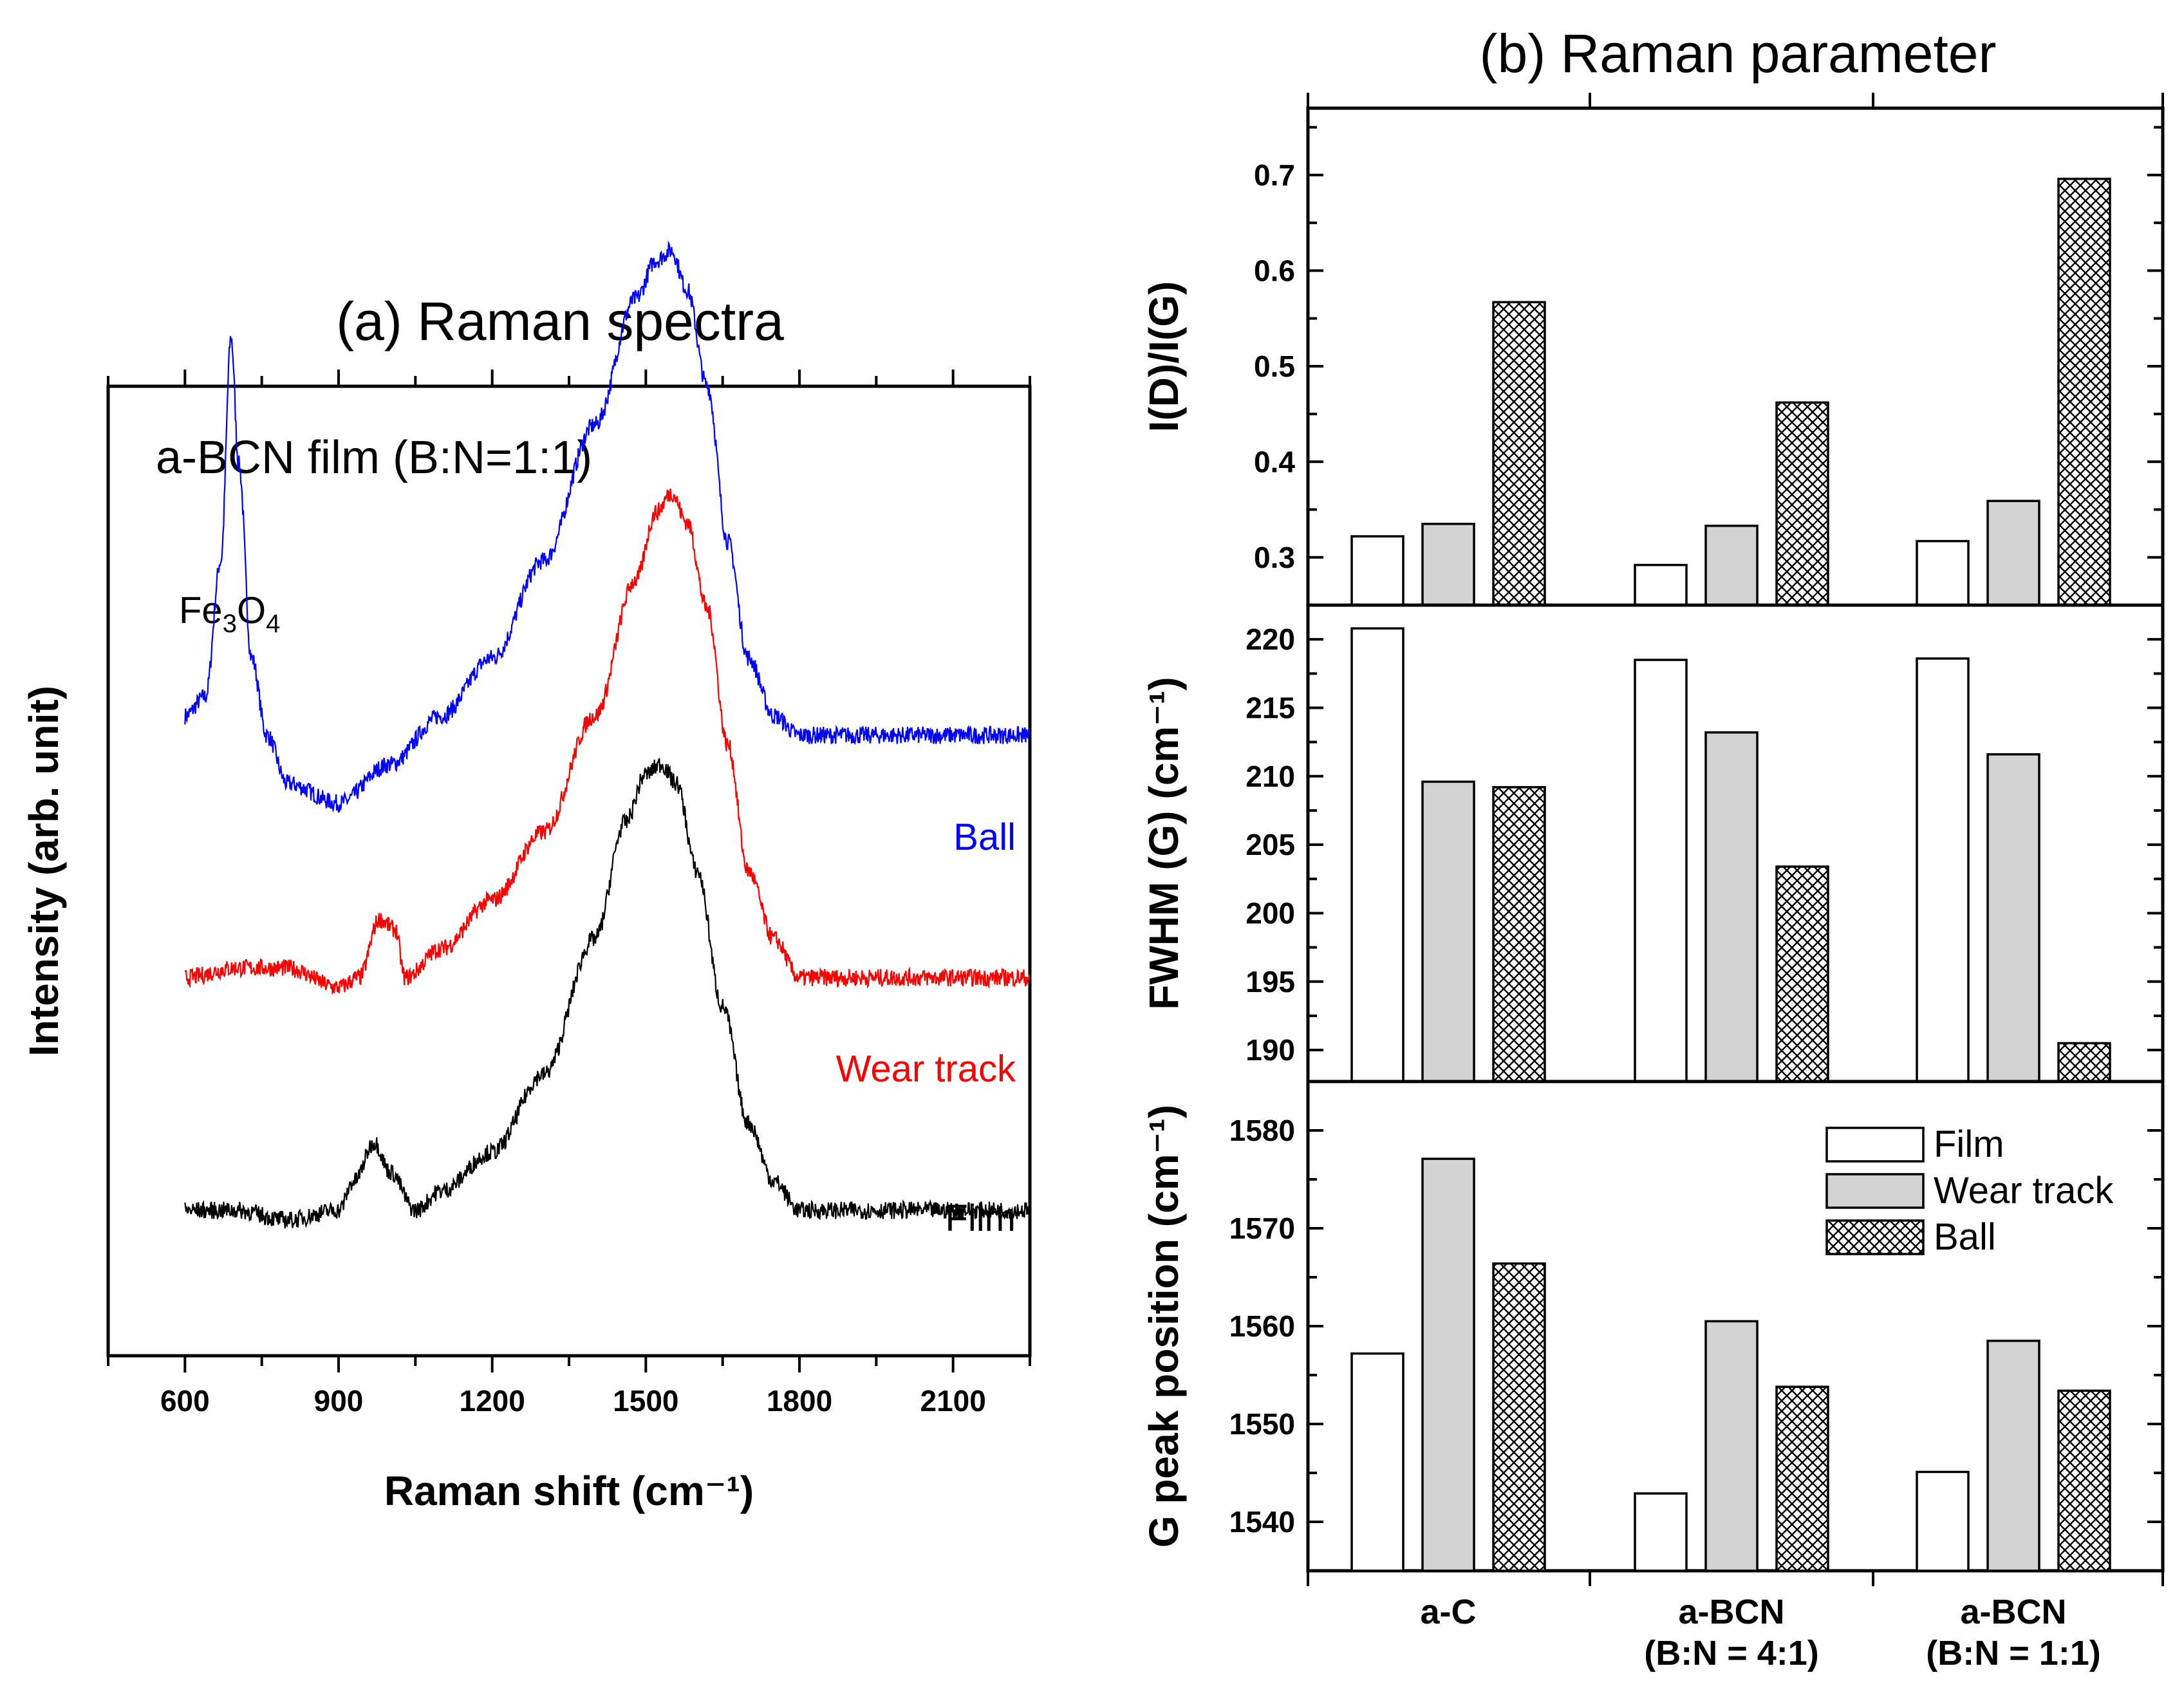  What do you see at coordinates (1270, 639) in the screenshot?
I see `y-tick-label: 220` at bounding box center [1270, 639].